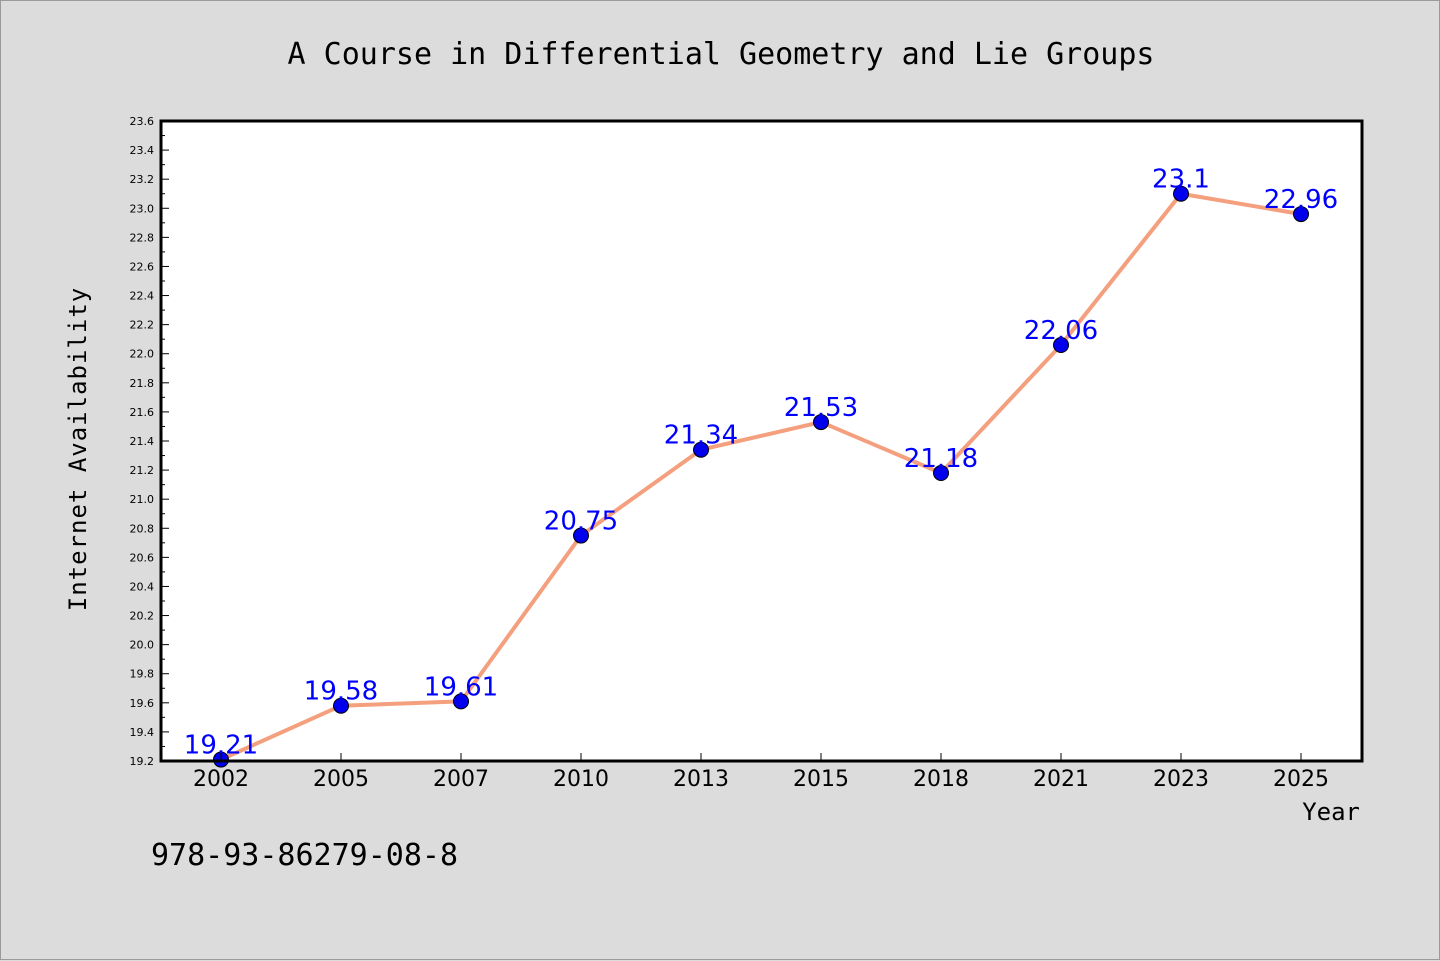 This screenshot has height=961, width=1440. What do you see at coordinates (142, 121) in the screenshot?
I see `y-tick-label: 23.6` at bounding box center [142, 121].